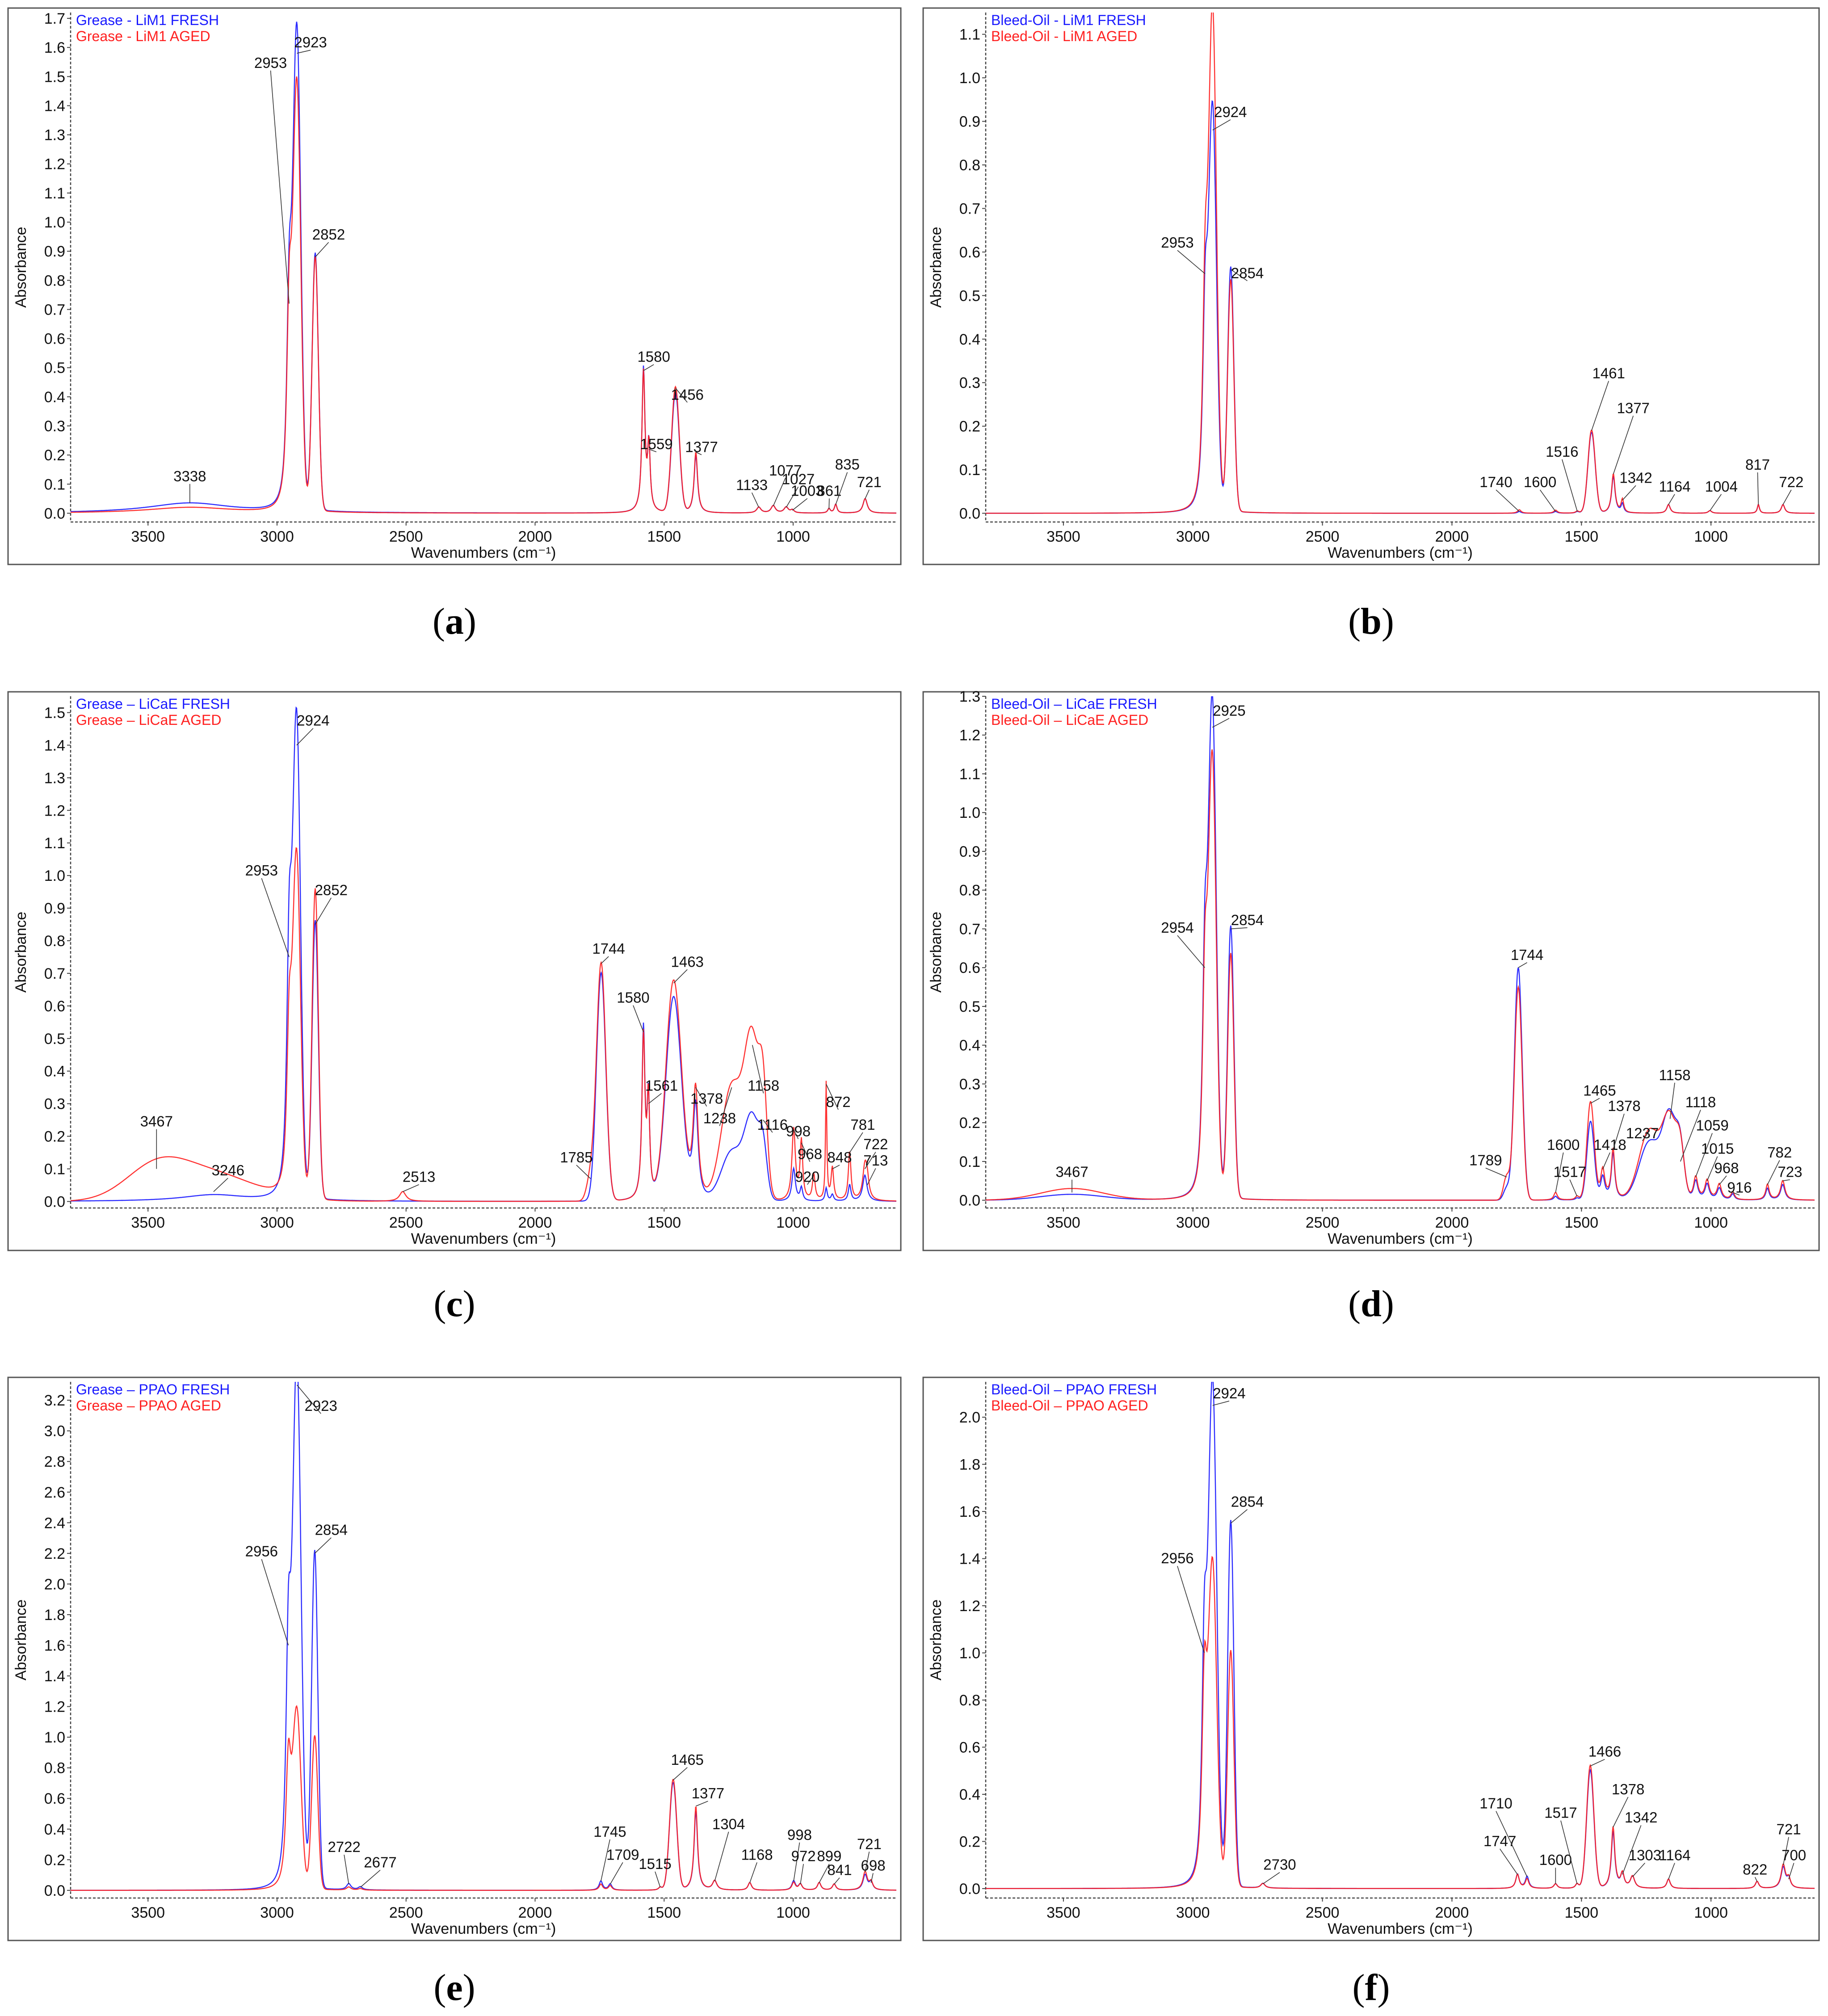 The height and width of the screenshot is (2016, 1828). I want to click on peak-label: 1561, so click(661, 1085).